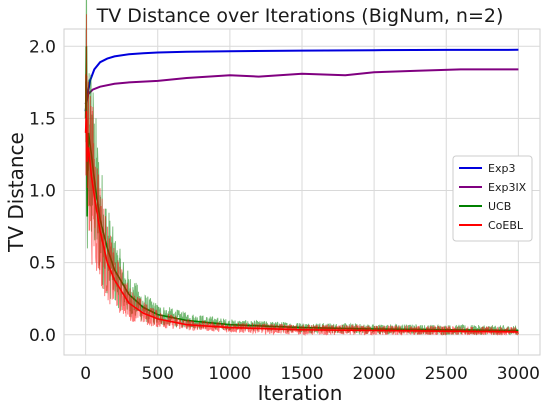  I want to click on legend-box, so click(492, 198).